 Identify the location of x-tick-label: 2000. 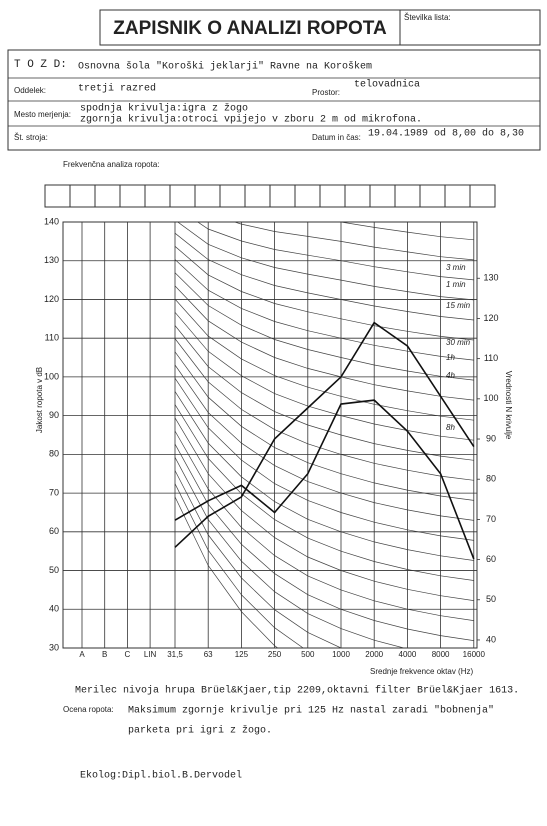
(374, 654).